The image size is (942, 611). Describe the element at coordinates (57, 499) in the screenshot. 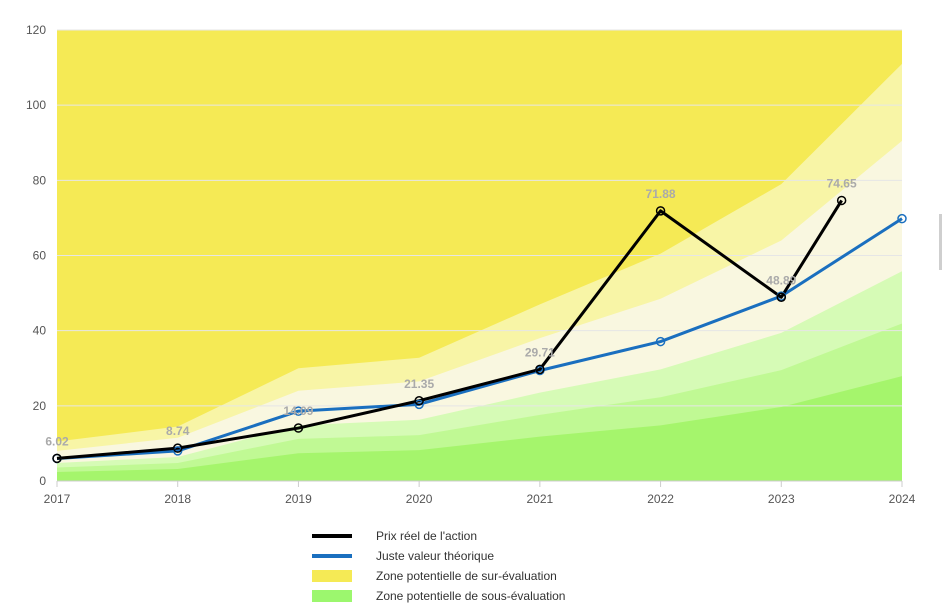

I see `x-tick-label: 2017` at that location.